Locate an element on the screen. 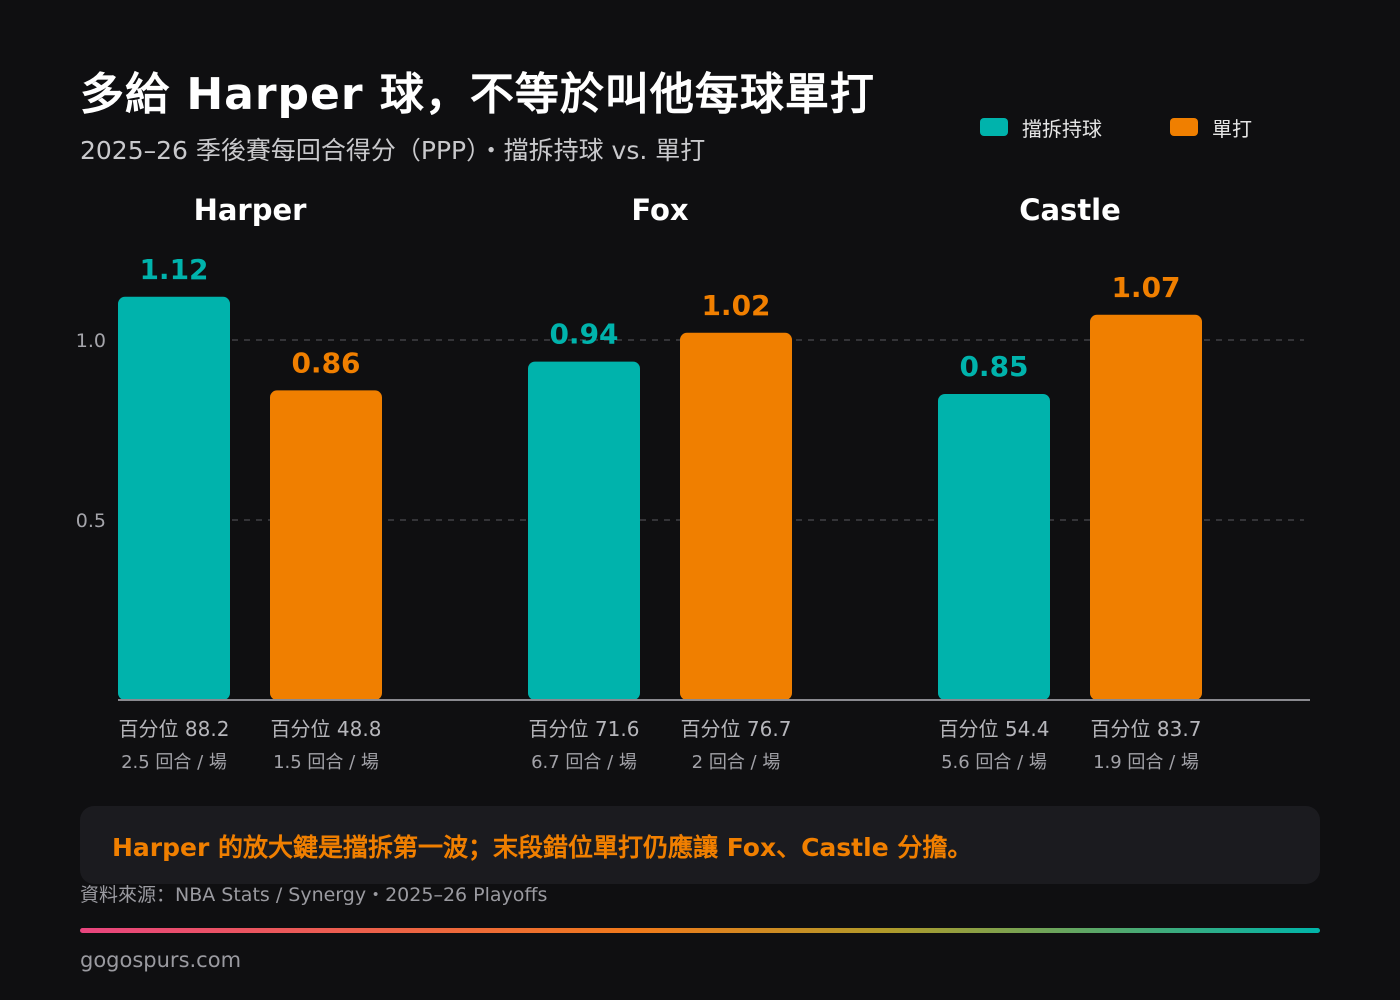 The image size is (1400, 1000). brand-footer: gogospurs.com is located at coordinates (161, 960).